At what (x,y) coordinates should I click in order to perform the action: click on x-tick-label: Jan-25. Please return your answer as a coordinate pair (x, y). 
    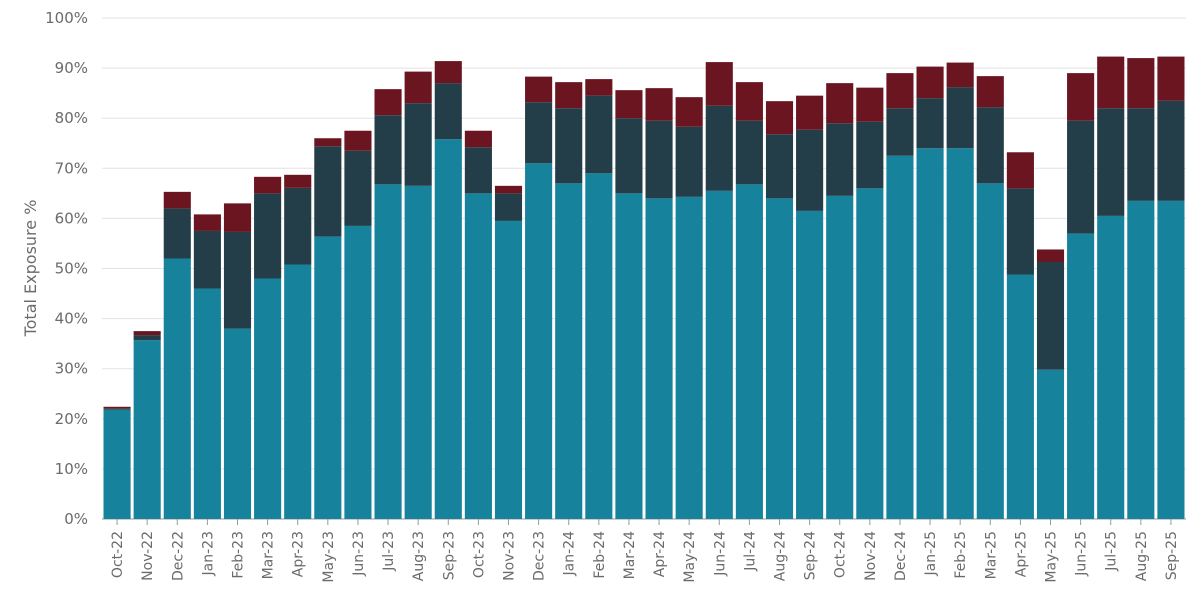
    Looking at the image, I should click on (931, 553).